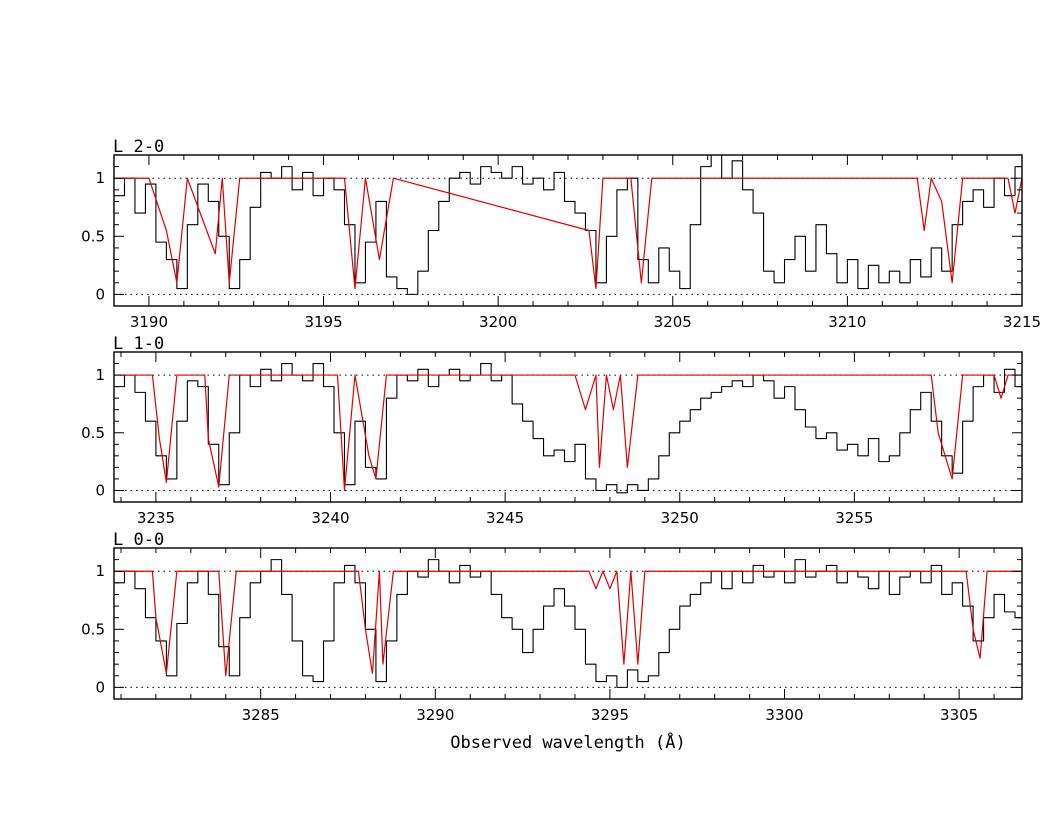 This screenshot has height=817, width=1058. What do you see at coordinates (498, 322) in the screenshot?
I see `x-tick-label: 3200` at bounding box center [498, 322].